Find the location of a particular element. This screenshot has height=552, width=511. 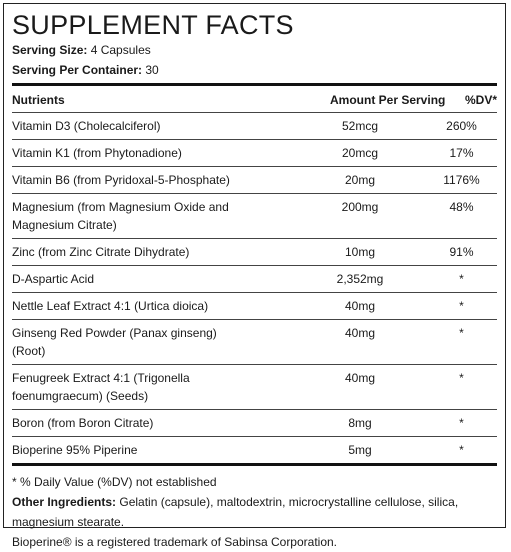

nutrient-cell: Vitamin D3 (Cholecalciferol) is located at coordinates (158, 126).